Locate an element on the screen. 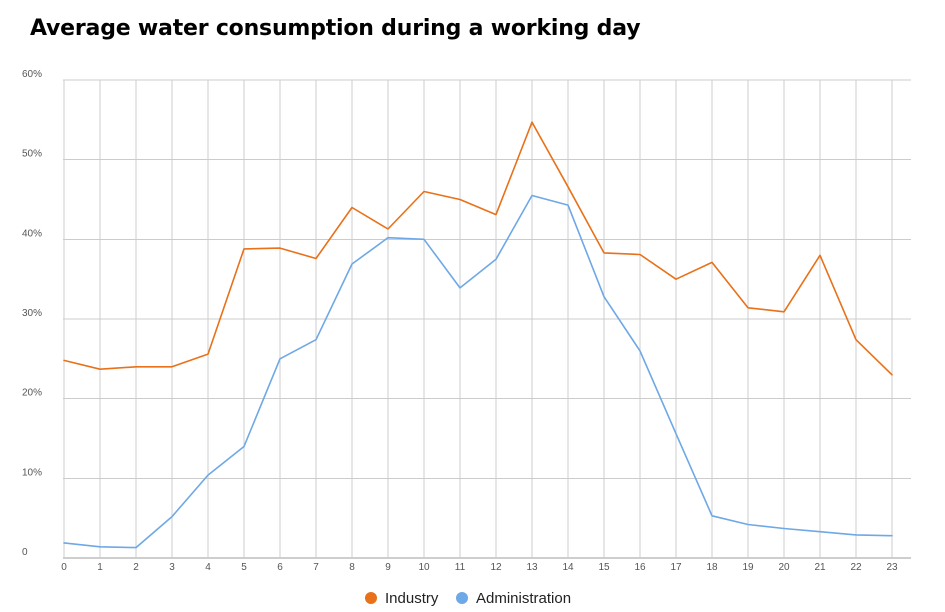 The height and width of the screenshot is (612, 945). x-tick-label: 21 is located at coordinates (820, 567).